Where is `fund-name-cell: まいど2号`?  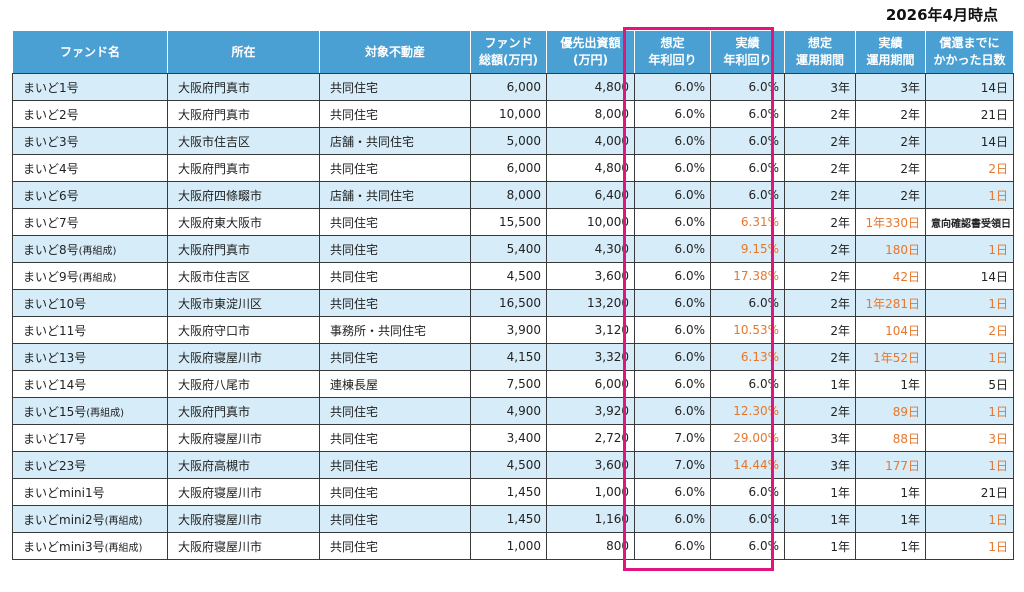 fund-name-cell: まいど2号 is located at coordinates (90, 114).